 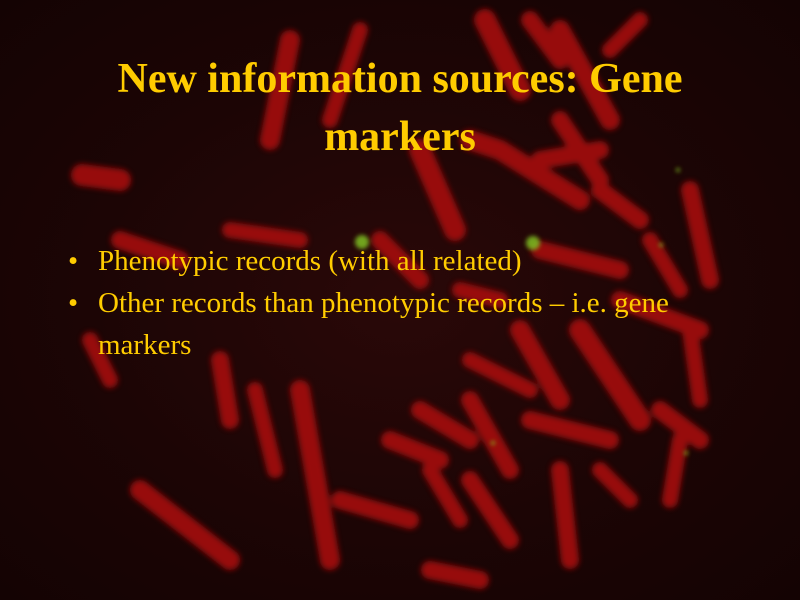 I want to click on bullet-text: Phenotypic records (with all related), so click(x=310, y=261).